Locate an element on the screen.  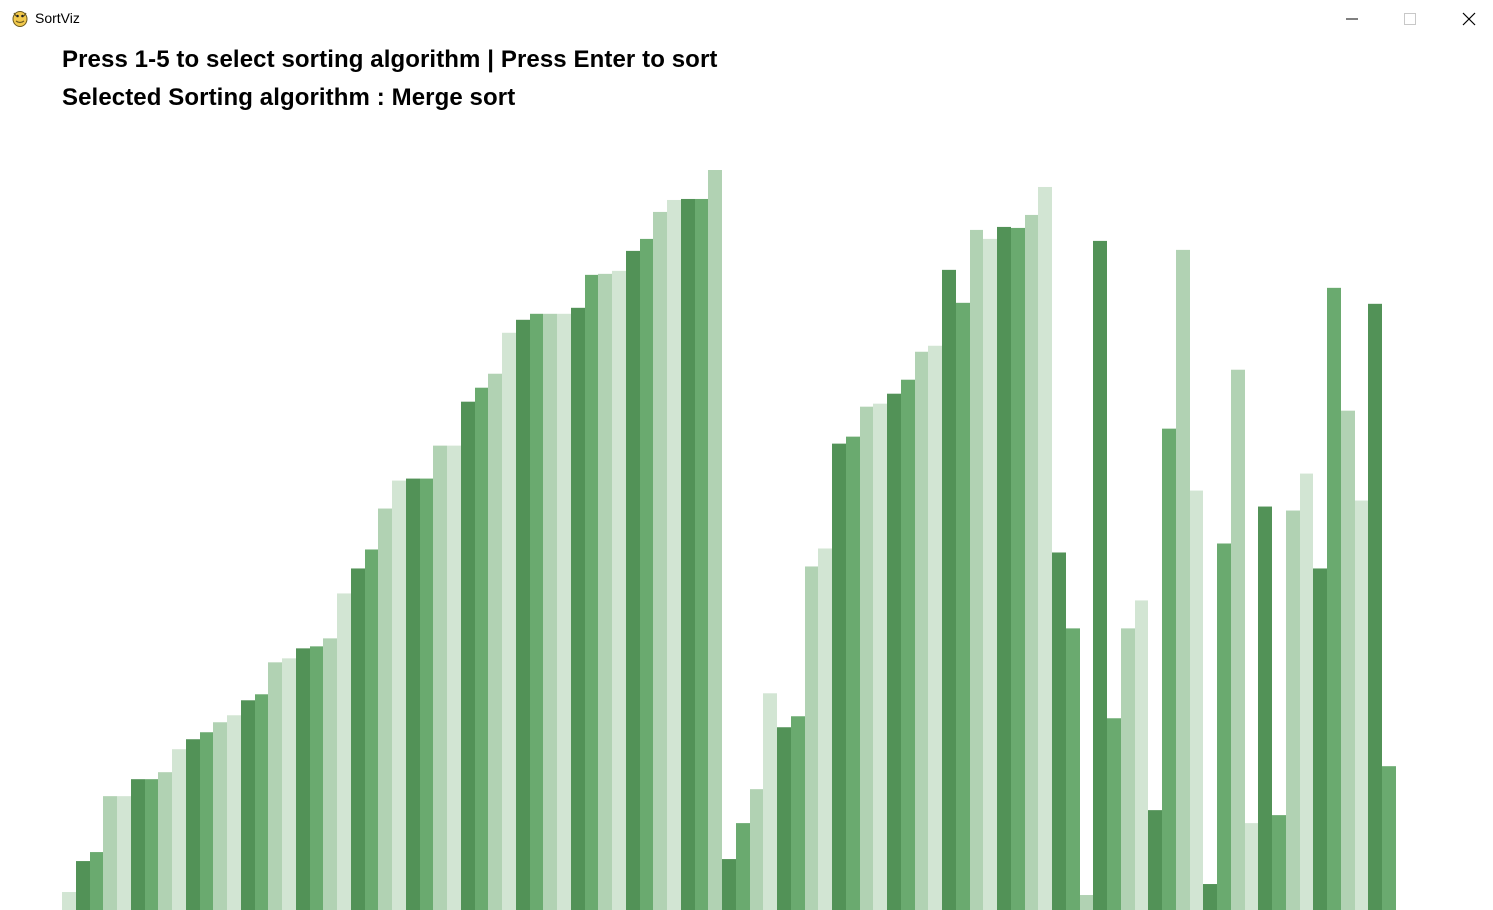
minimize-icon is located at coordinates (1352, 19).